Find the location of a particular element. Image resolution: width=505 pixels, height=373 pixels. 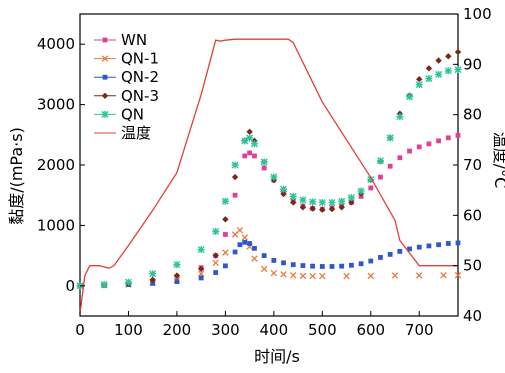

y-axis-label-right: 温度/°C is located at coordinates (498, 160).